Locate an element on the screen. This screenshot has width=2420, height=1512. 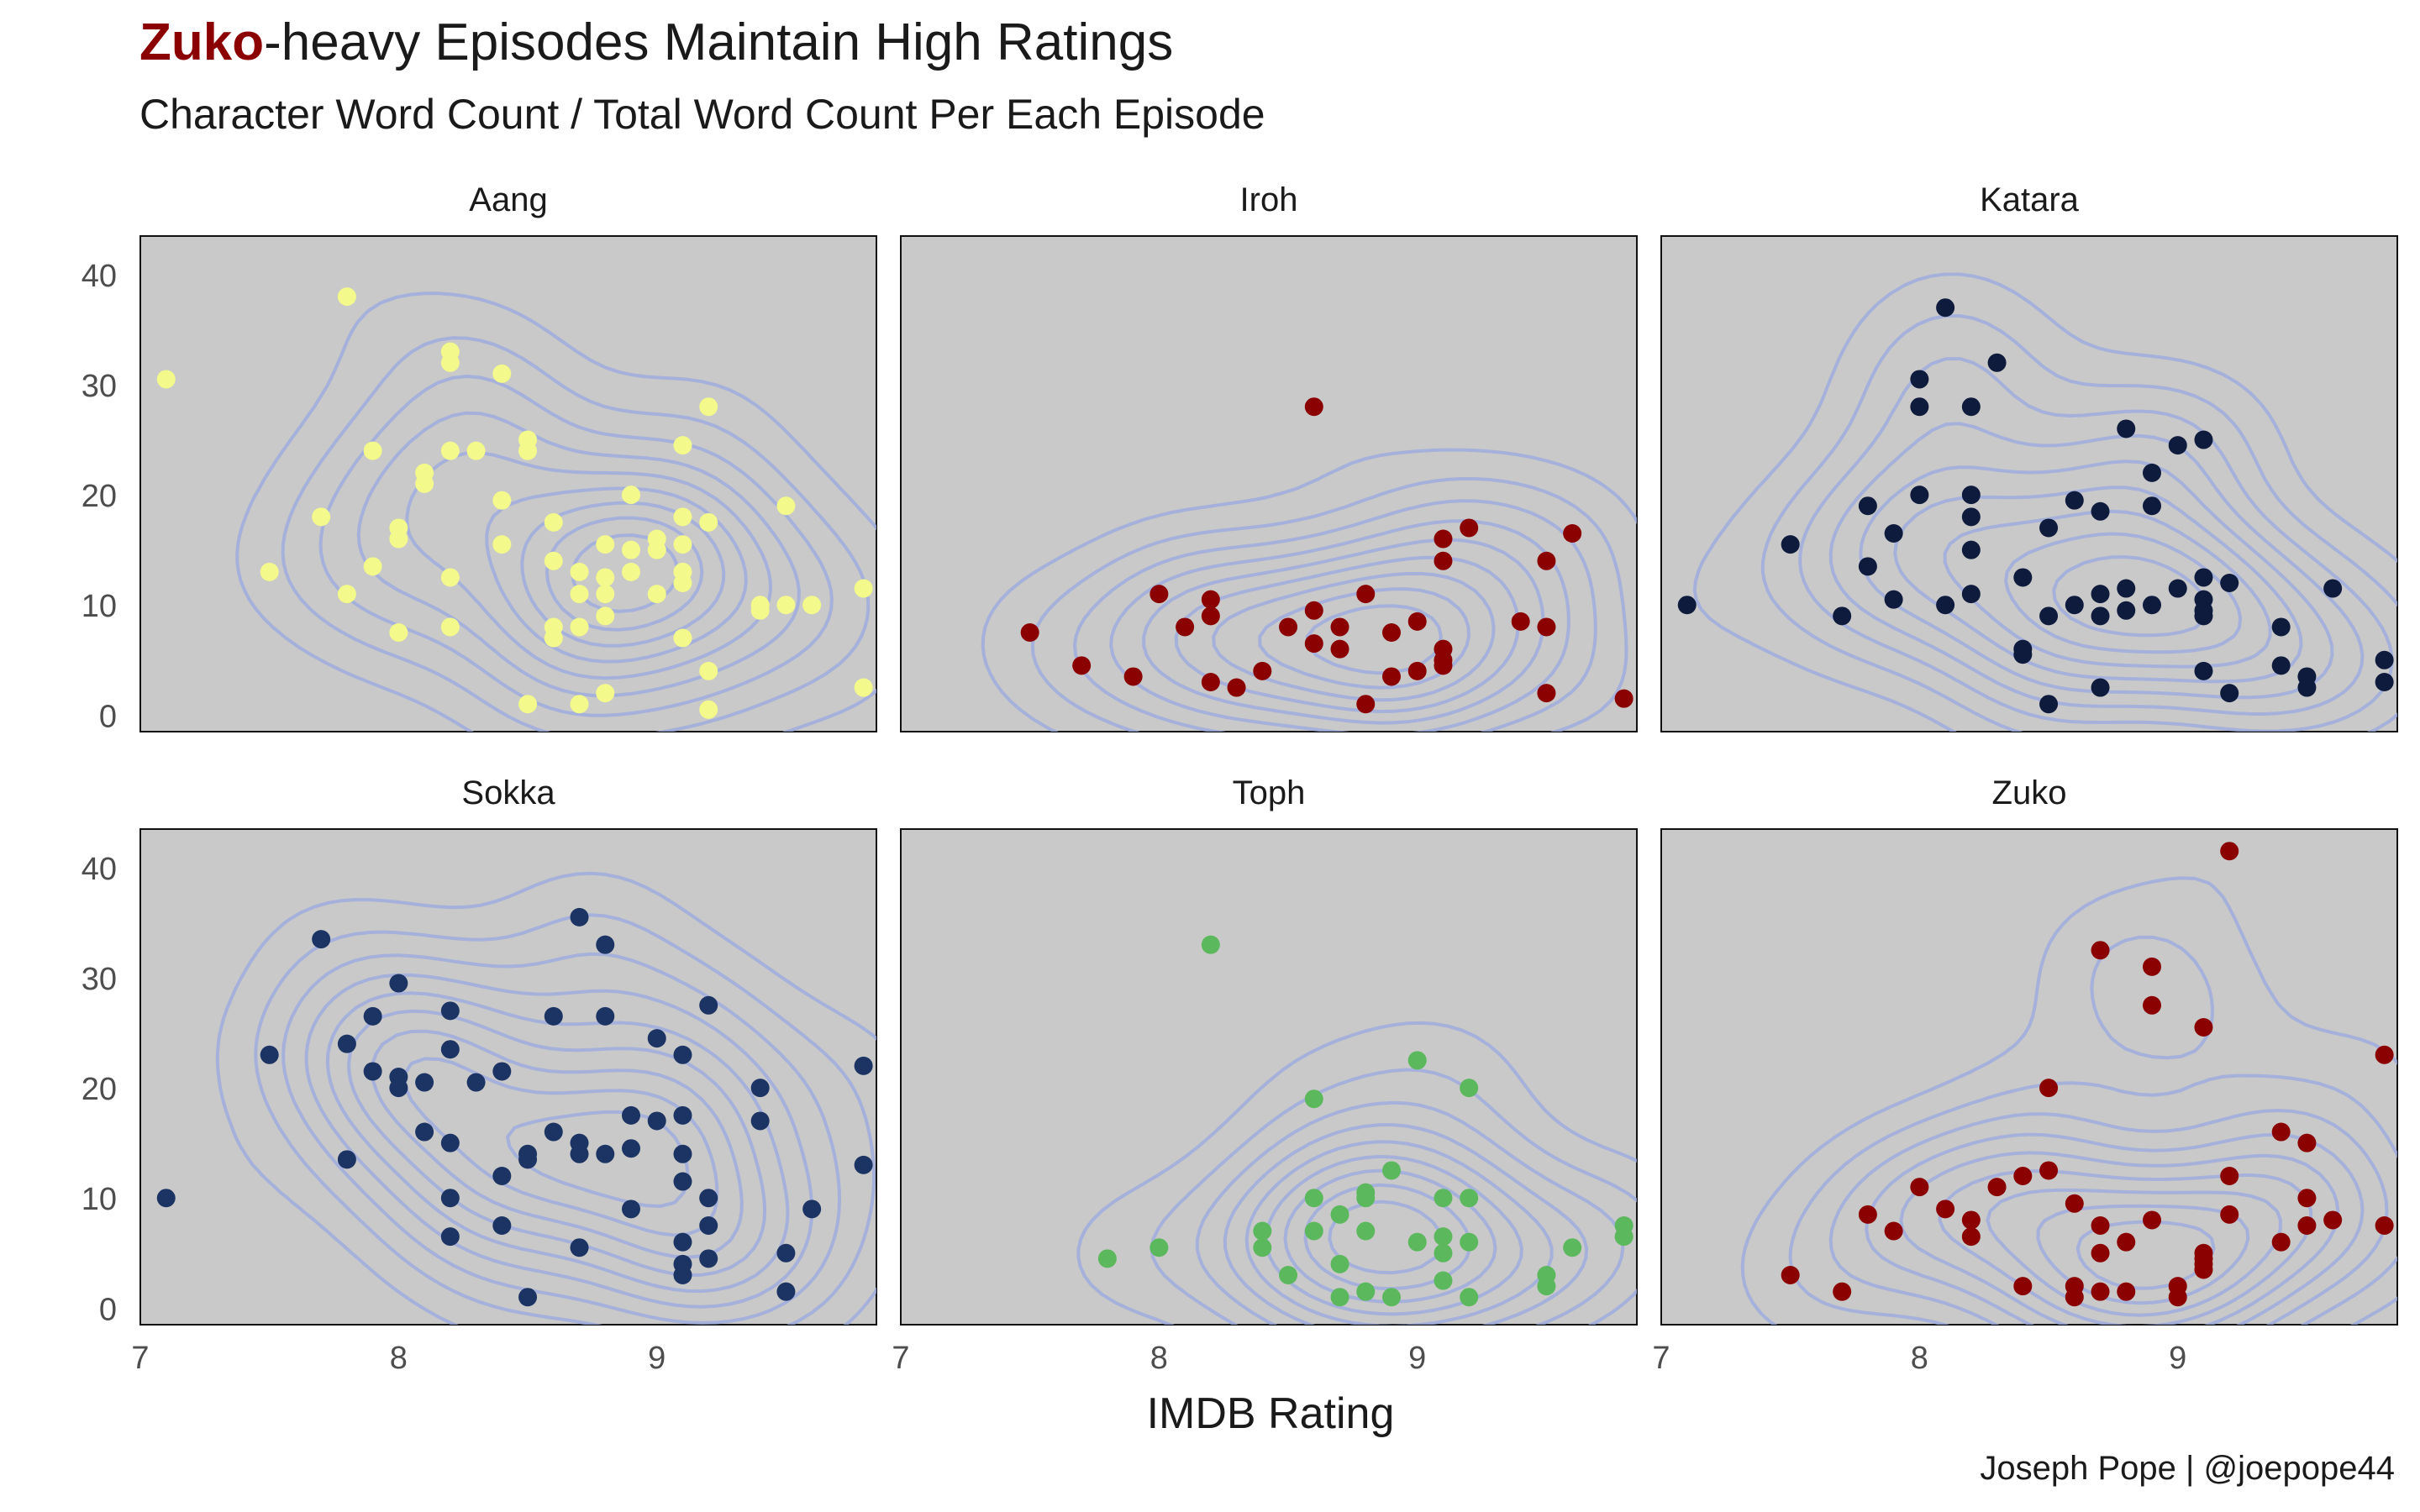
title-highlight: Zuko is located at coordinates (202, 42).